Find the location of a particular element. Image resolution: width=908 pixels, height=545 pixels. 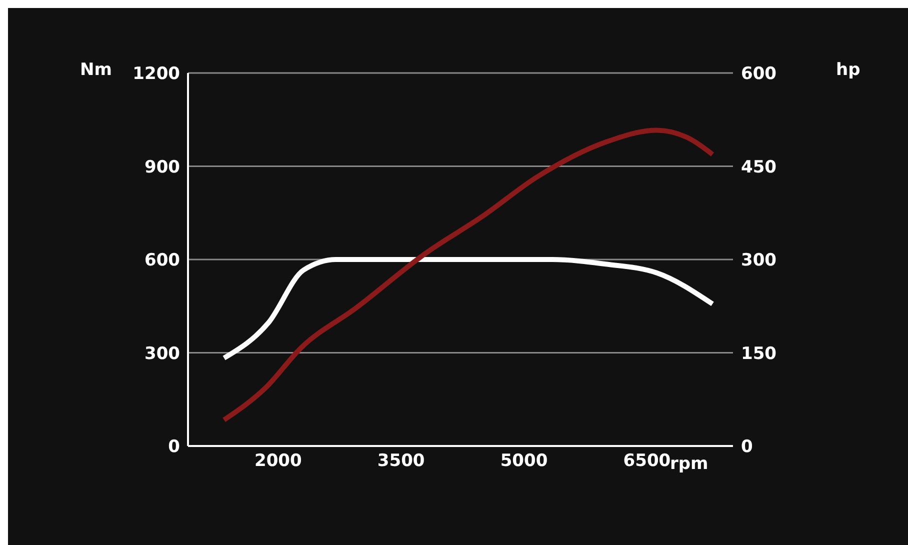

y-tick-label: 1200 is located at coordinates (156, 74).